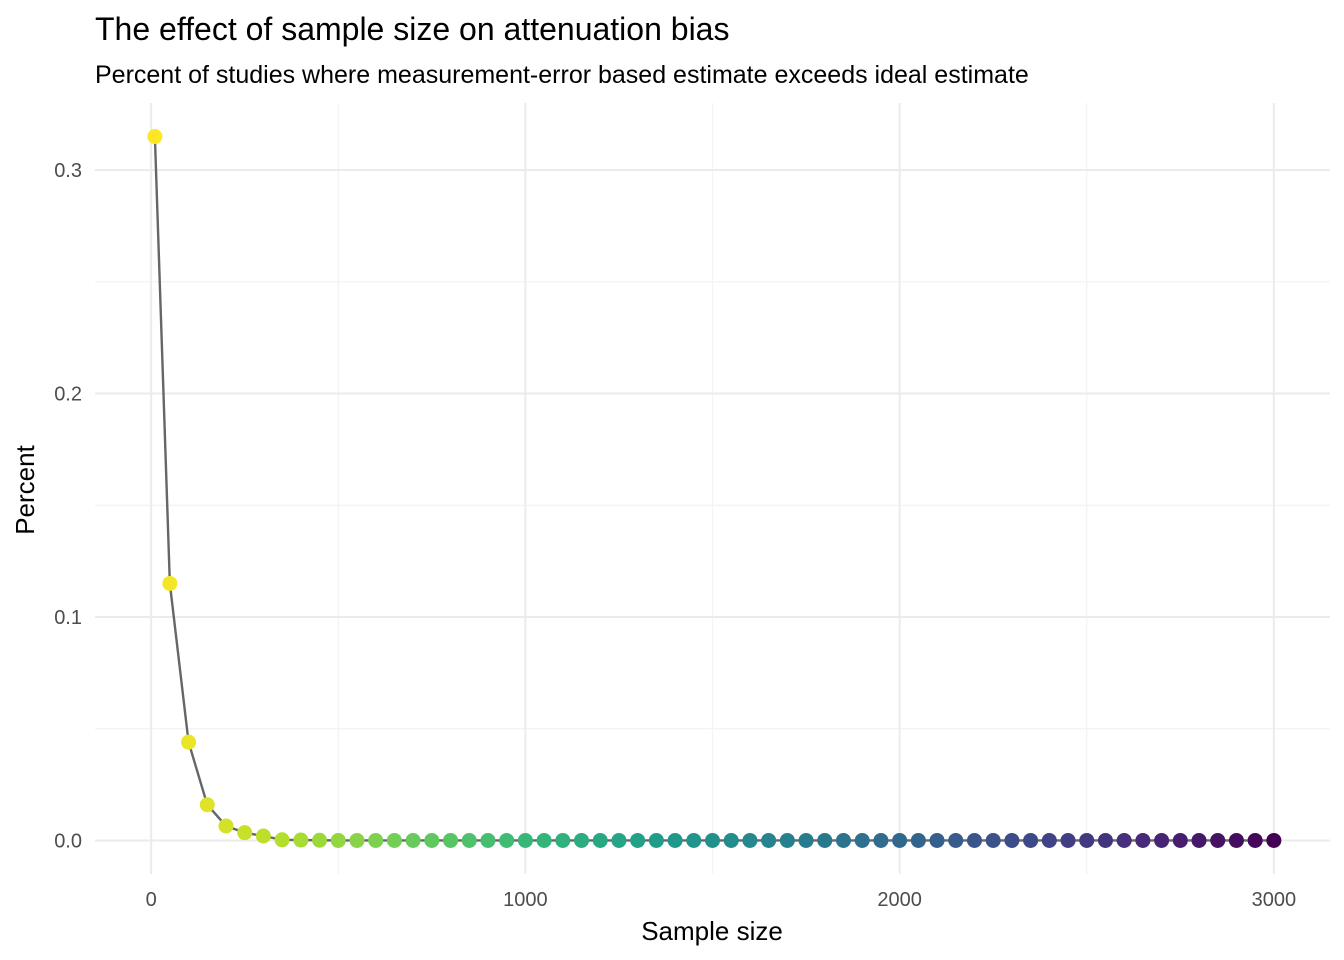  What do you see at coordinates (68, 171) in the screenshot?
I see `y-tick-label: 0.3` at bounding box center [68, 171].